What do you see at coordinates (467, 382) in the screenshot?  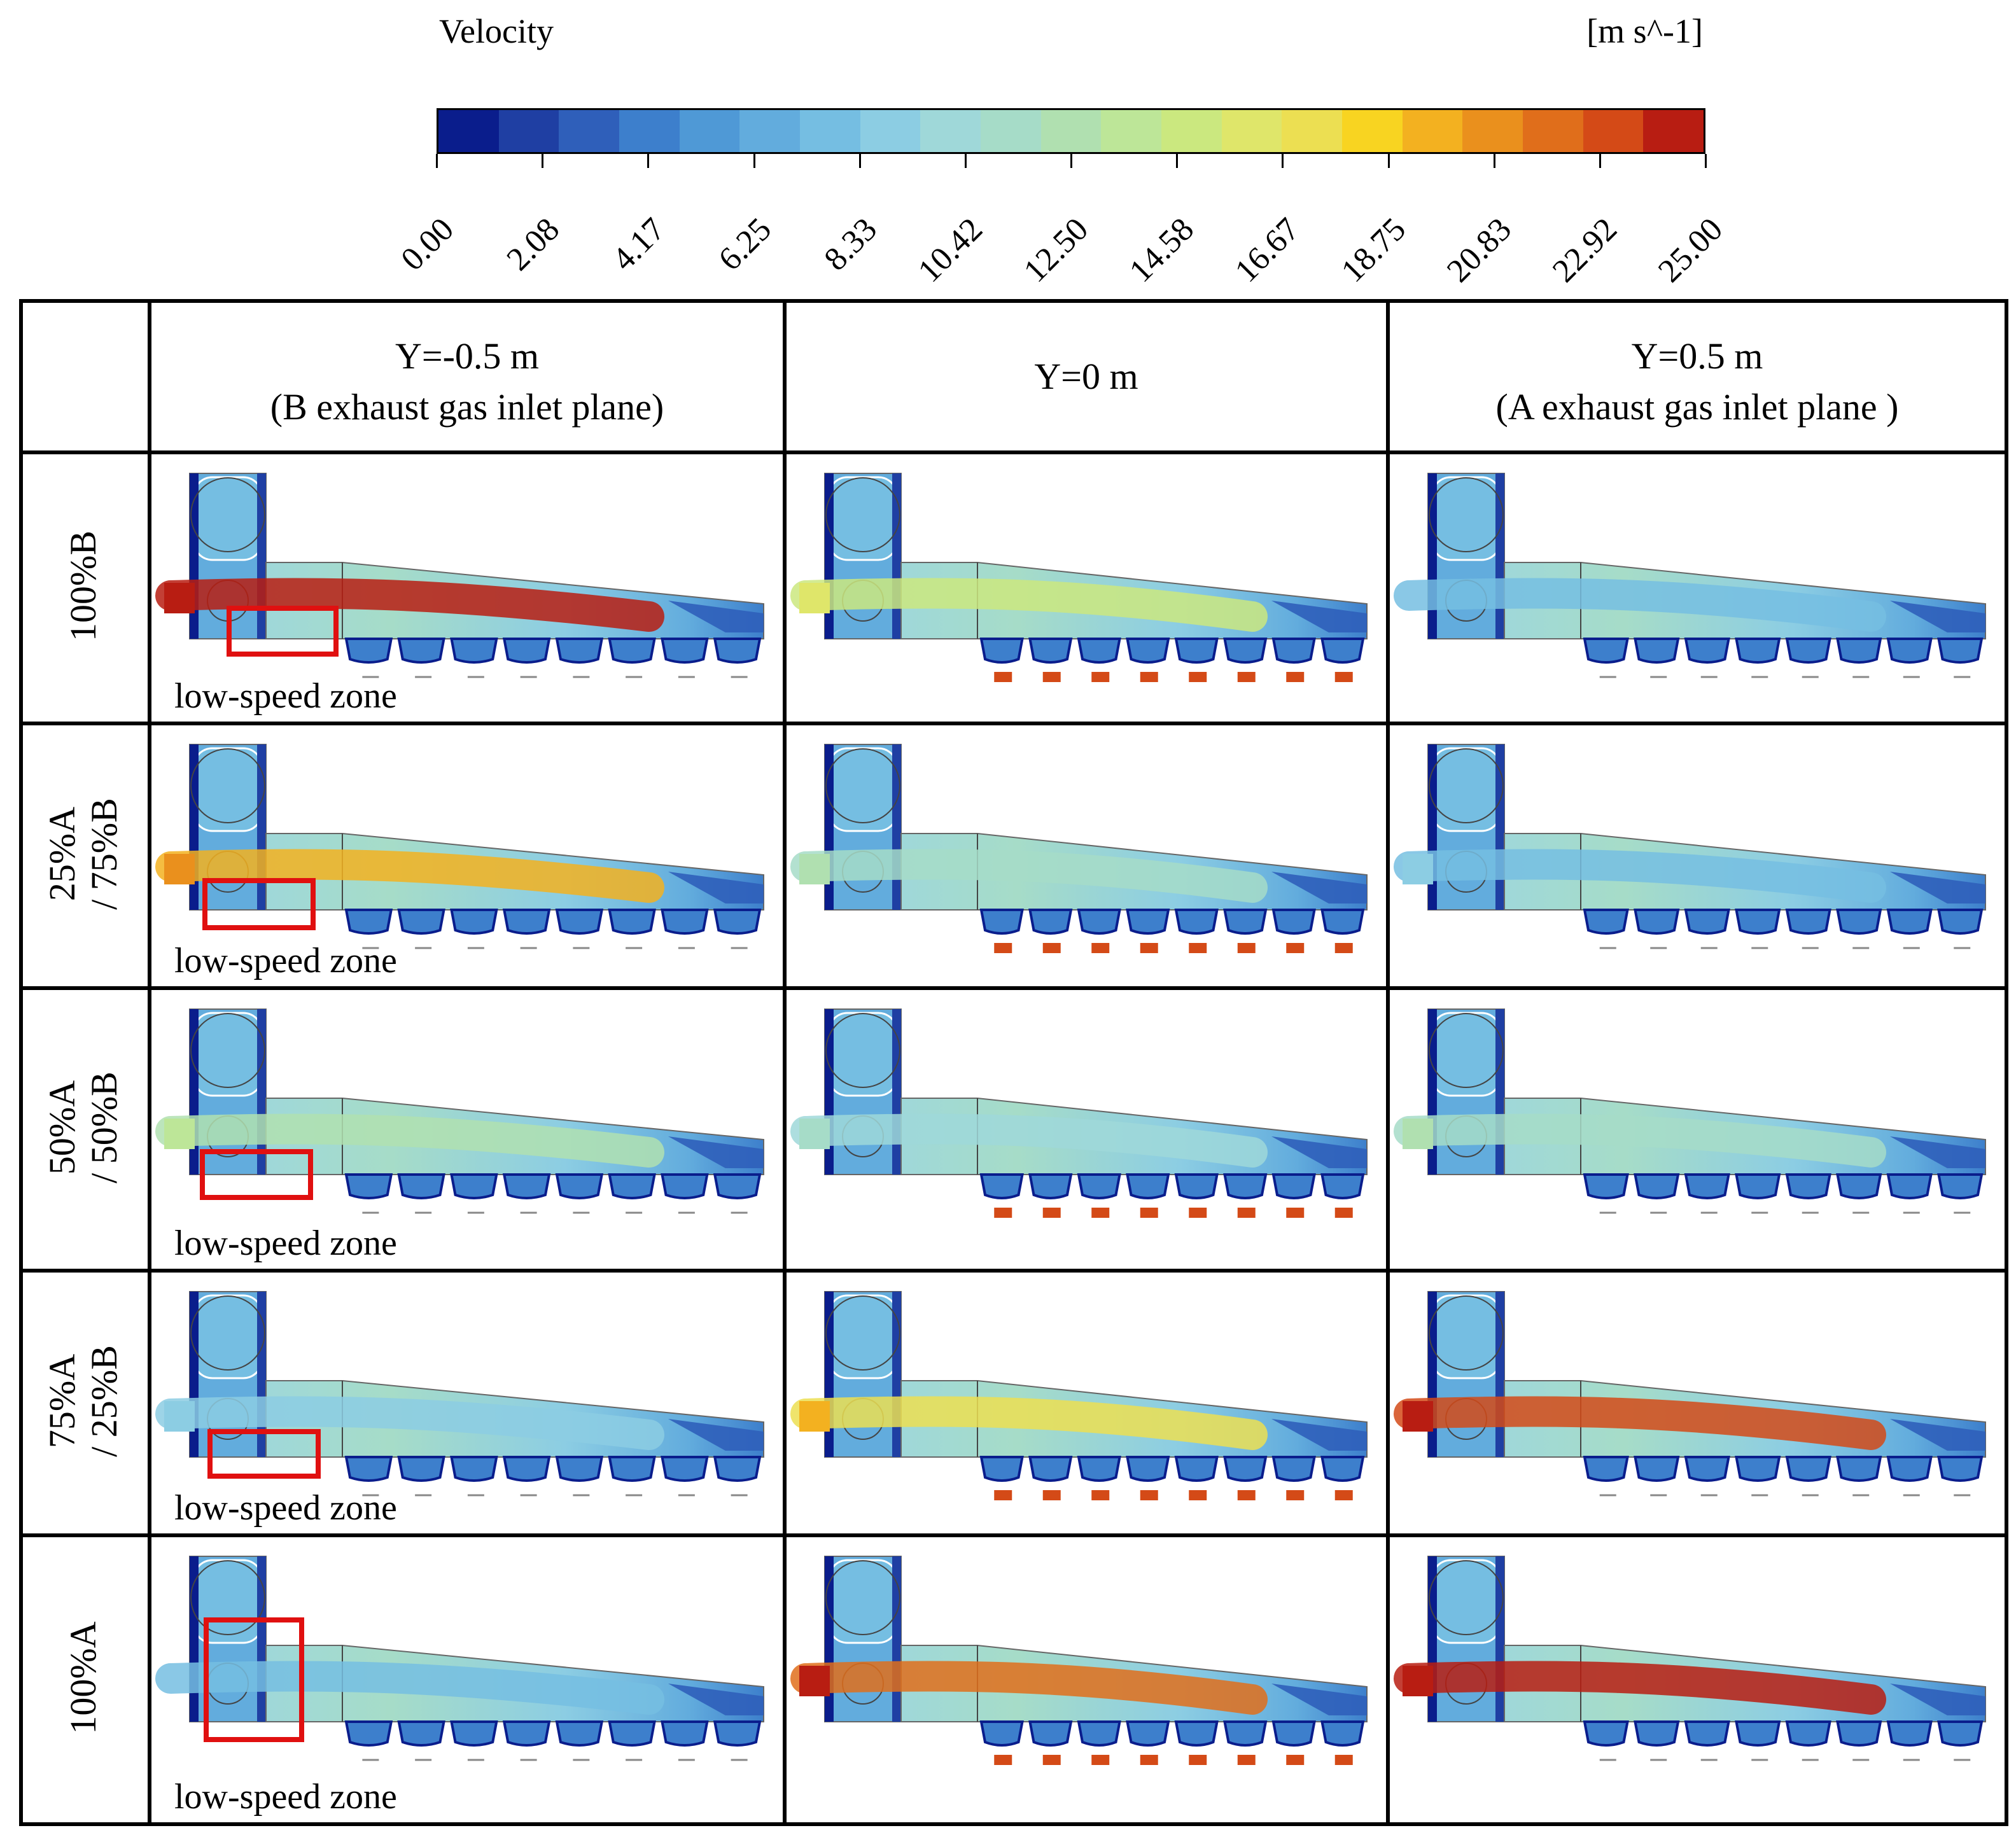 I see `column-header-y-minus-0-5: Y=-0.5 m (B exhaust gas inlet plane)` at bounding box center [467, 382].